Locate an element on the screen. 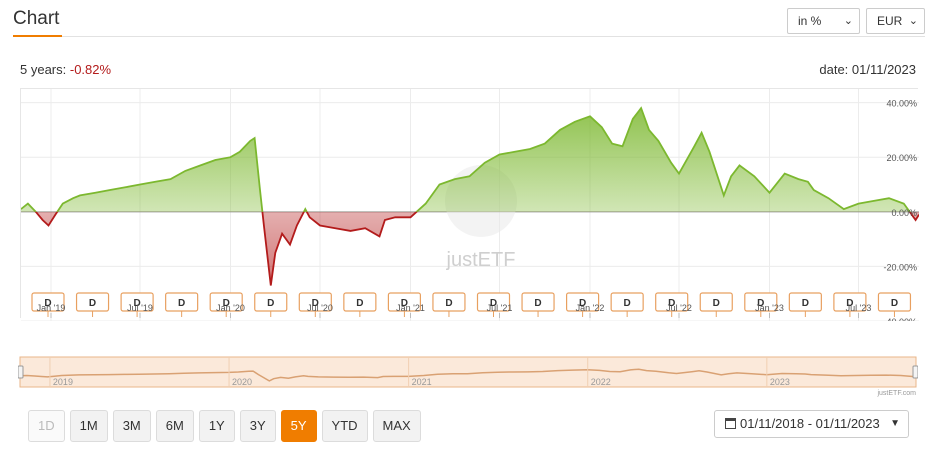 The image size is (930, 453). header-divider is located at coordinates (469, 36).